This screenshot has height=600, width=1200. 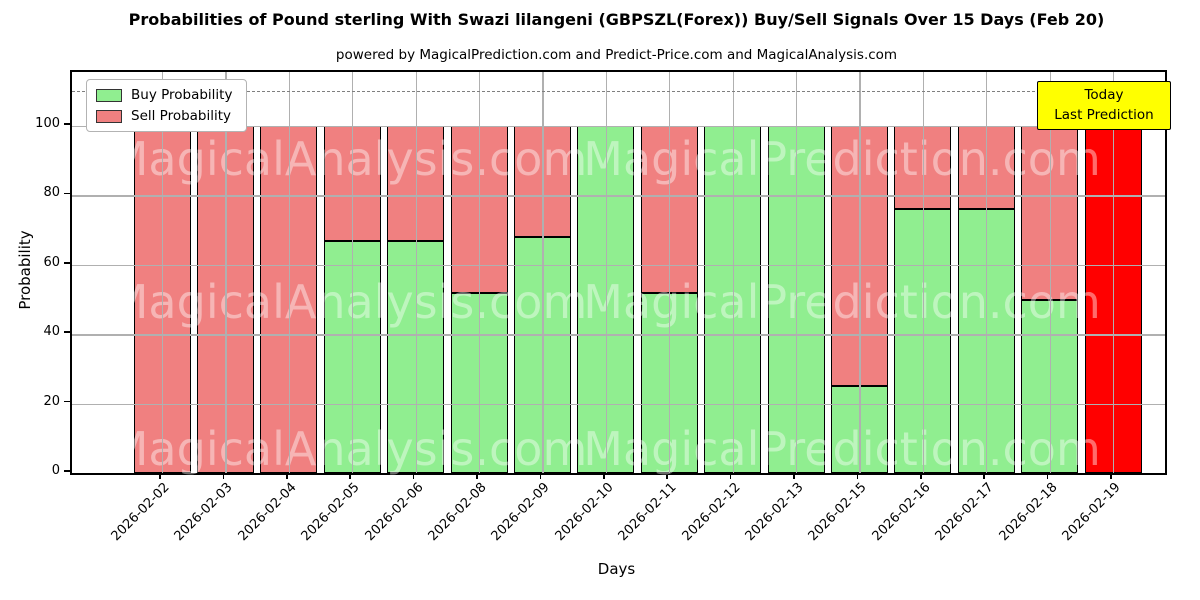 I want to click on legend-item-sell: Sell Probability, so click(x=164, y=116).